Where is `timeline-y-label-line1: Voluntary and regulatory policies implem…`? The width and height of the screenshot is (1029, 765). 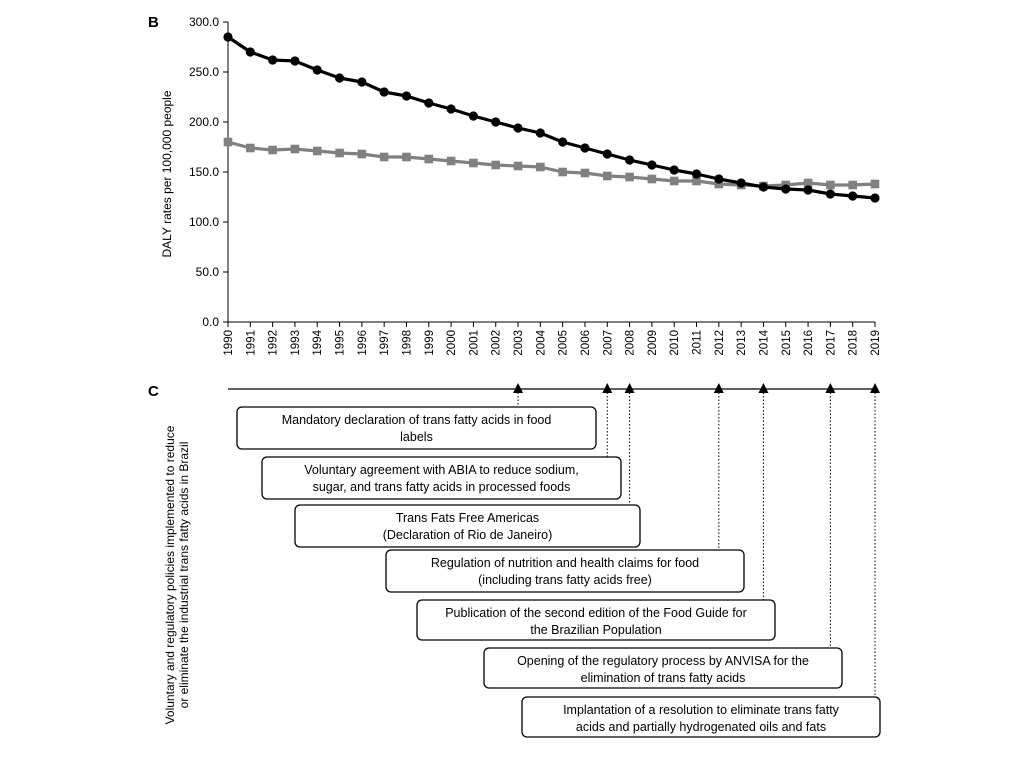
timeline-y-label-line1: Voluntary and regulatory policies implem… is located at coordinates (170, 574).